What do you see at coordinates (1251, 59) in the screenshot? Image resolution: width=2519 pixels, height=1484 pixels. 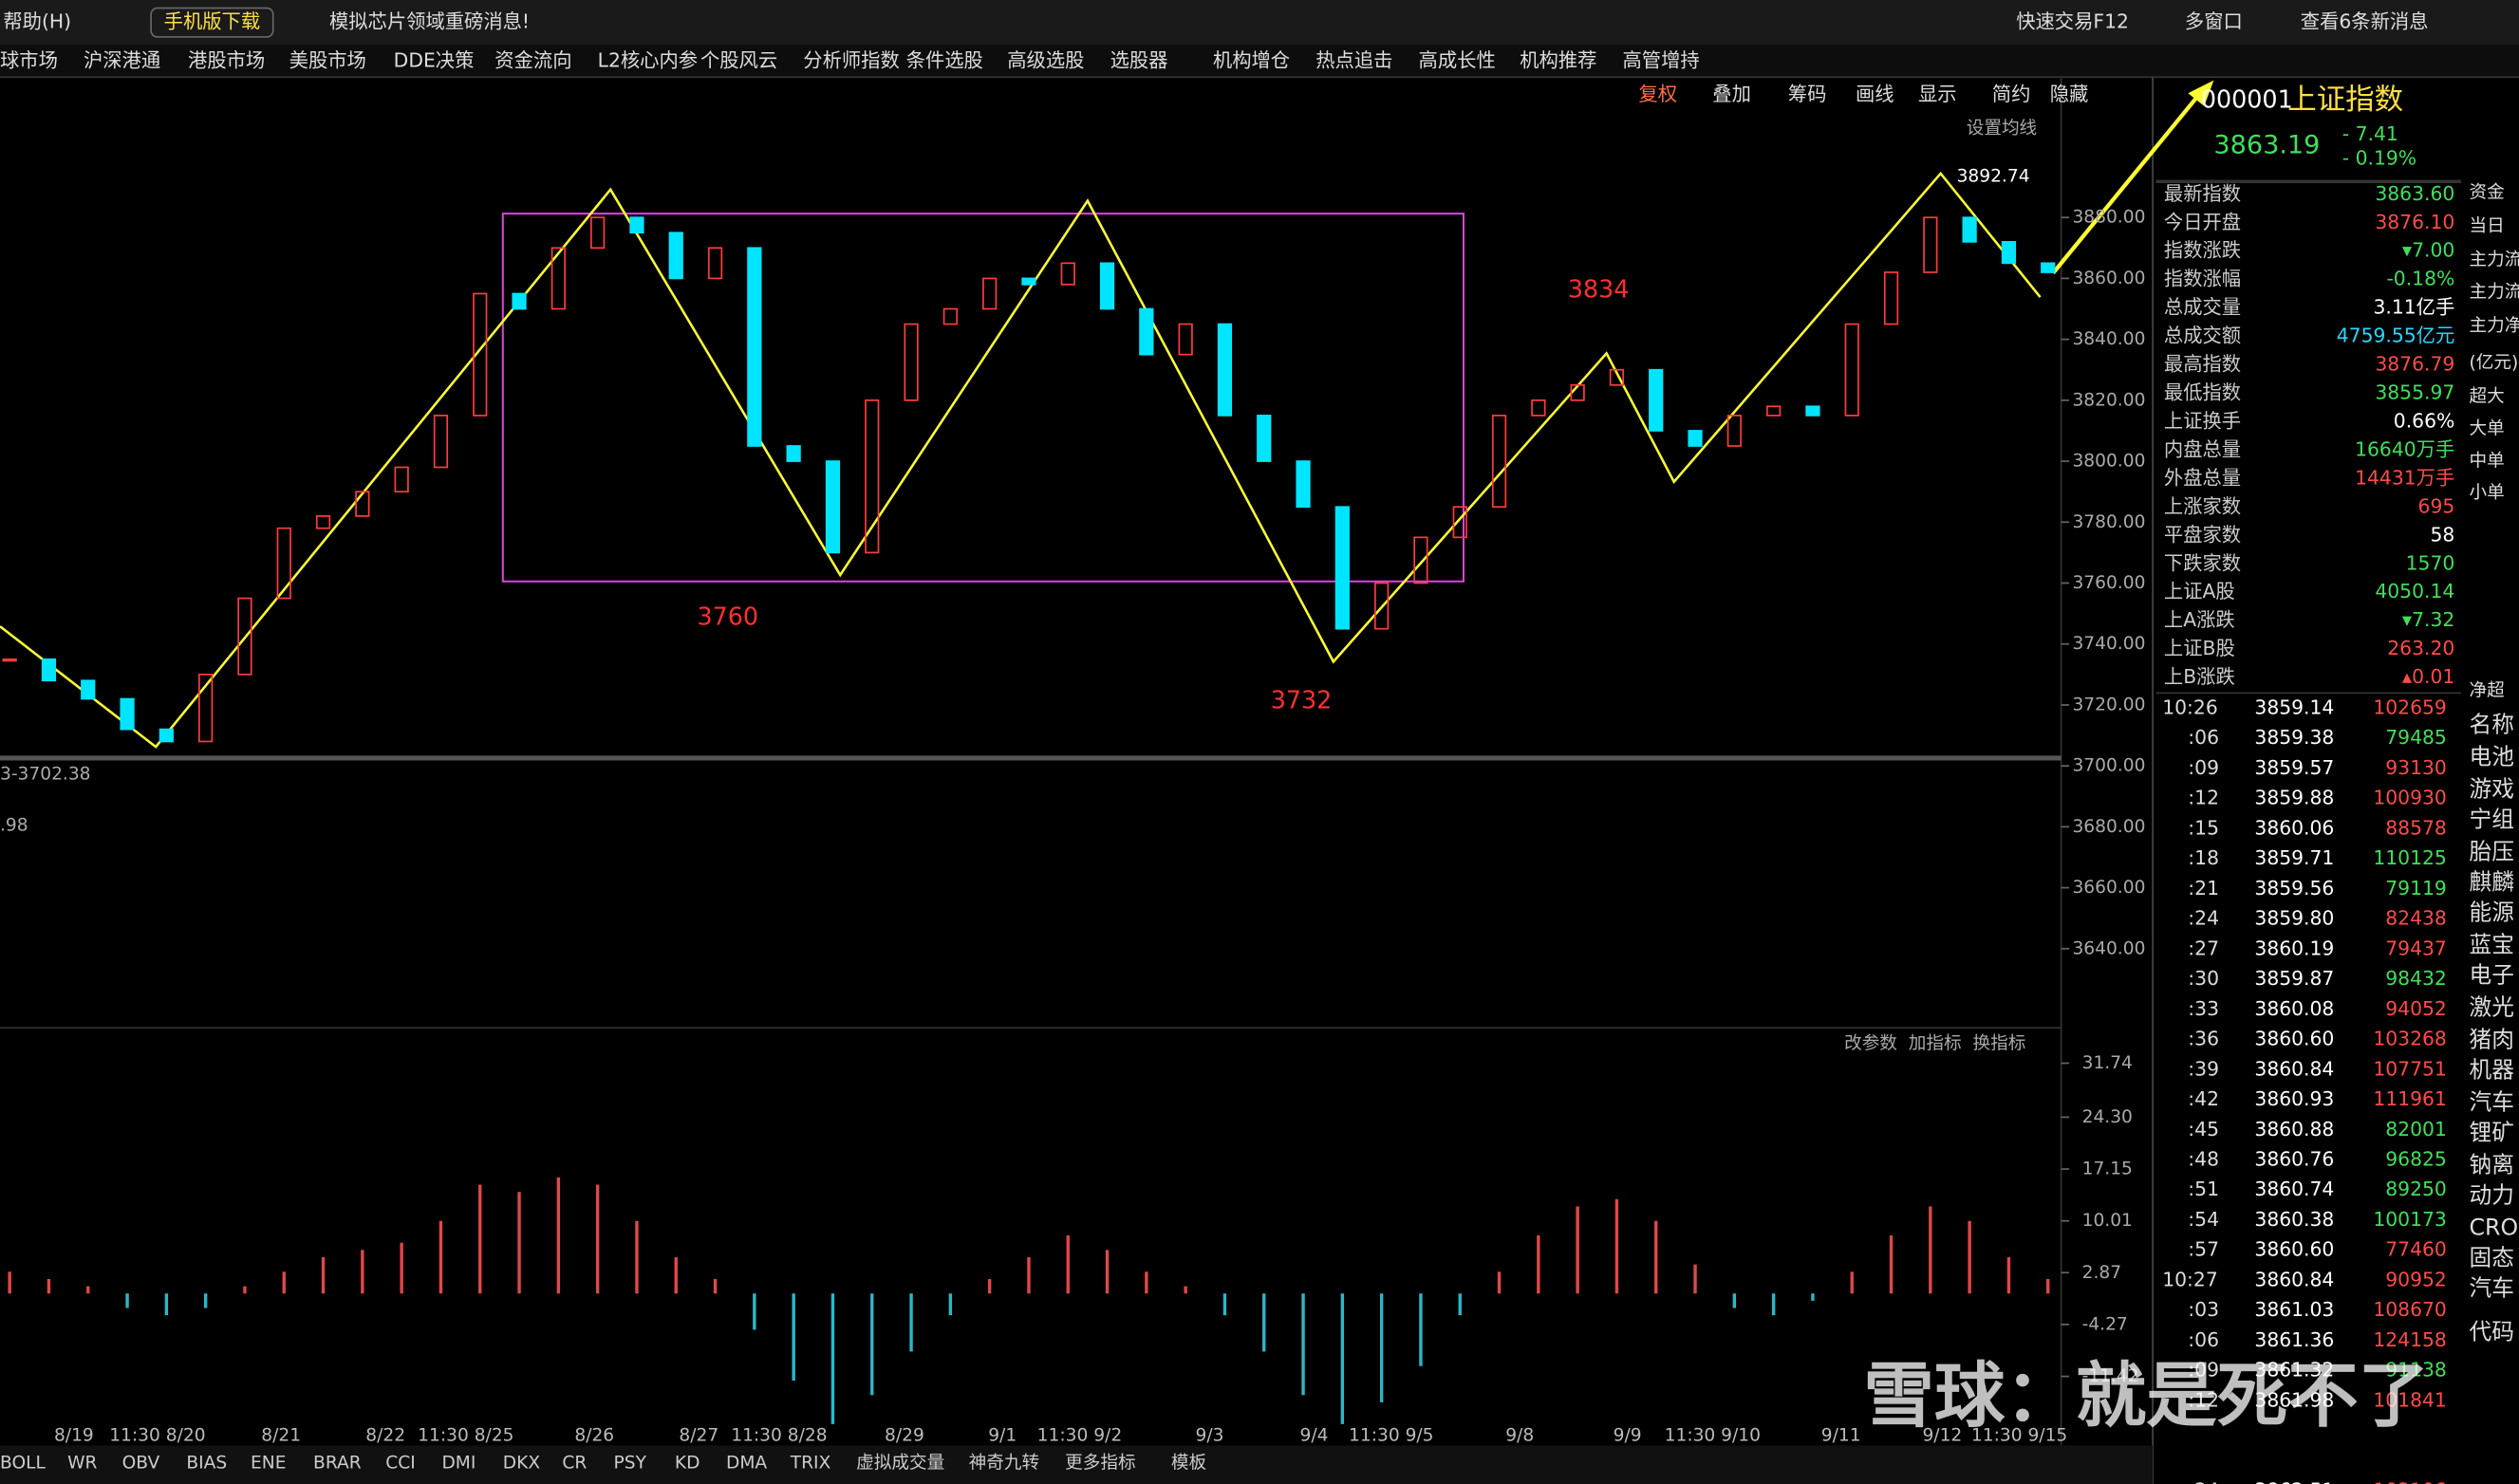 I see `menu-item: 机构增仓` at bounding box center [1251, 59].